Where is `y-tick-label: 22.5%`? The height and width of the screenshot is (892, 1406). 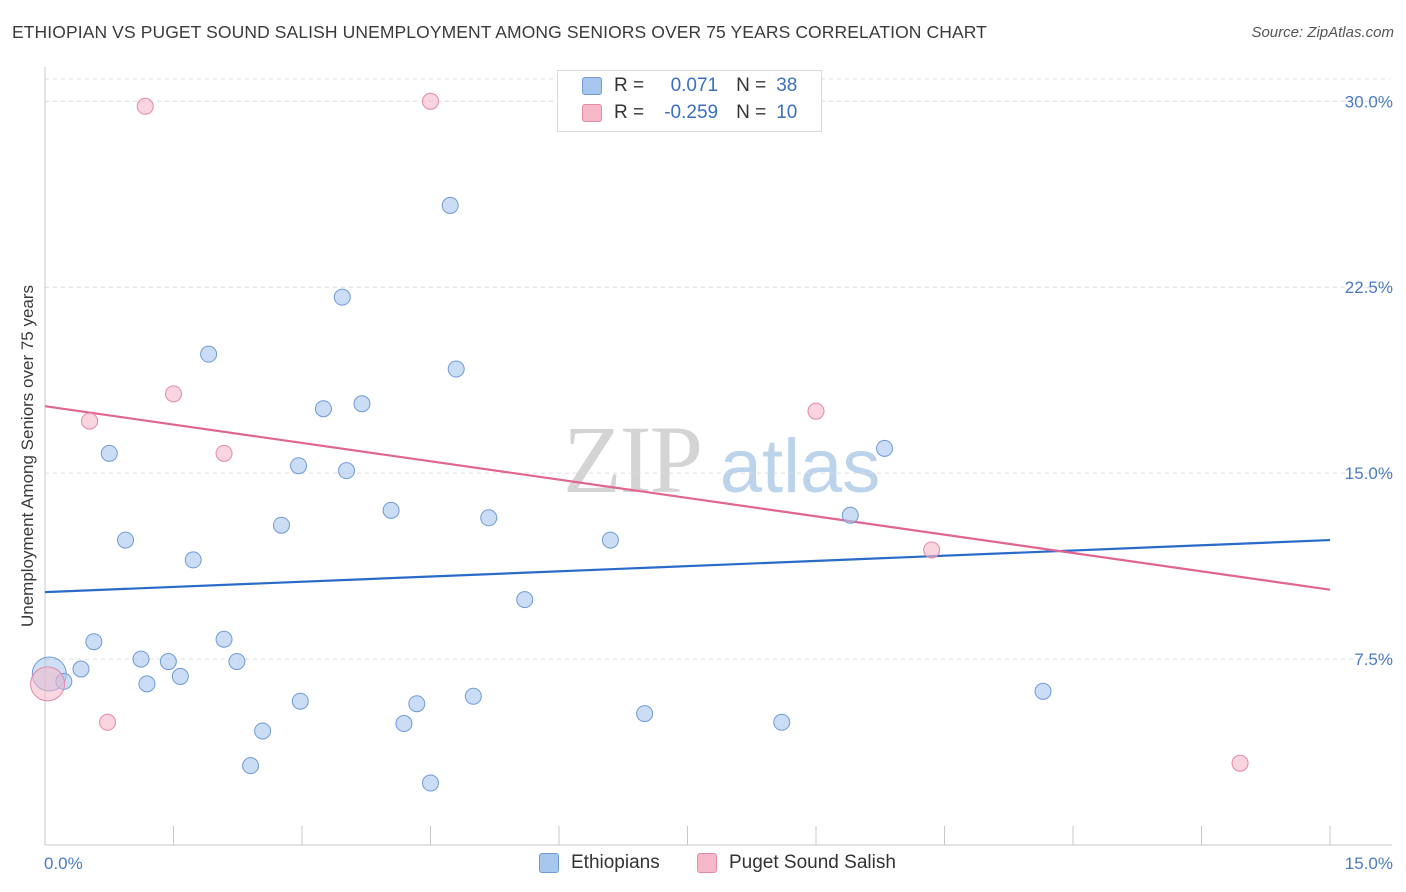
y-tick-label: 22.5% is located at coordinates (1369, 287).